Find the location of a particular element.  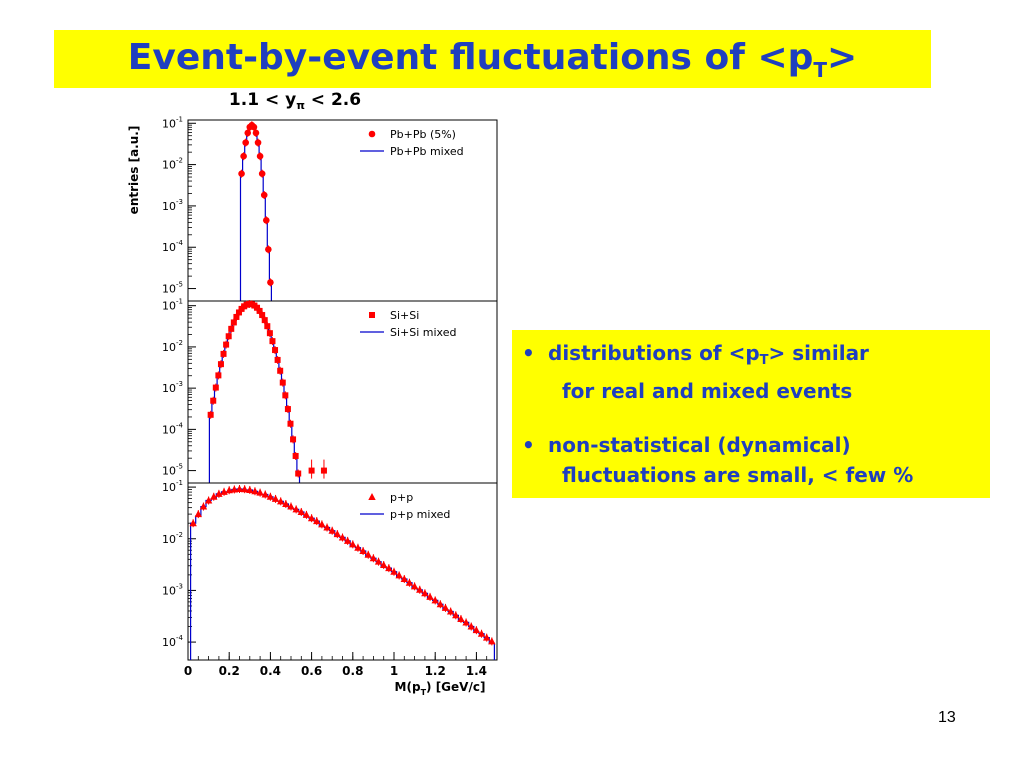

x-tick-label: 1.2 is located at coordinates (435, 671).